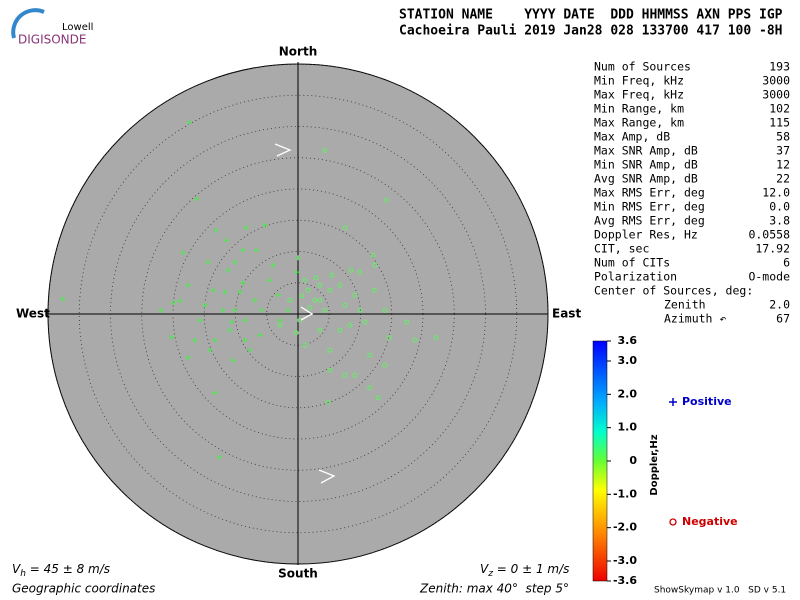  Describe the element at coordinates (710, 521) in the screenshot. I see `legend-label: Negative` at that location.